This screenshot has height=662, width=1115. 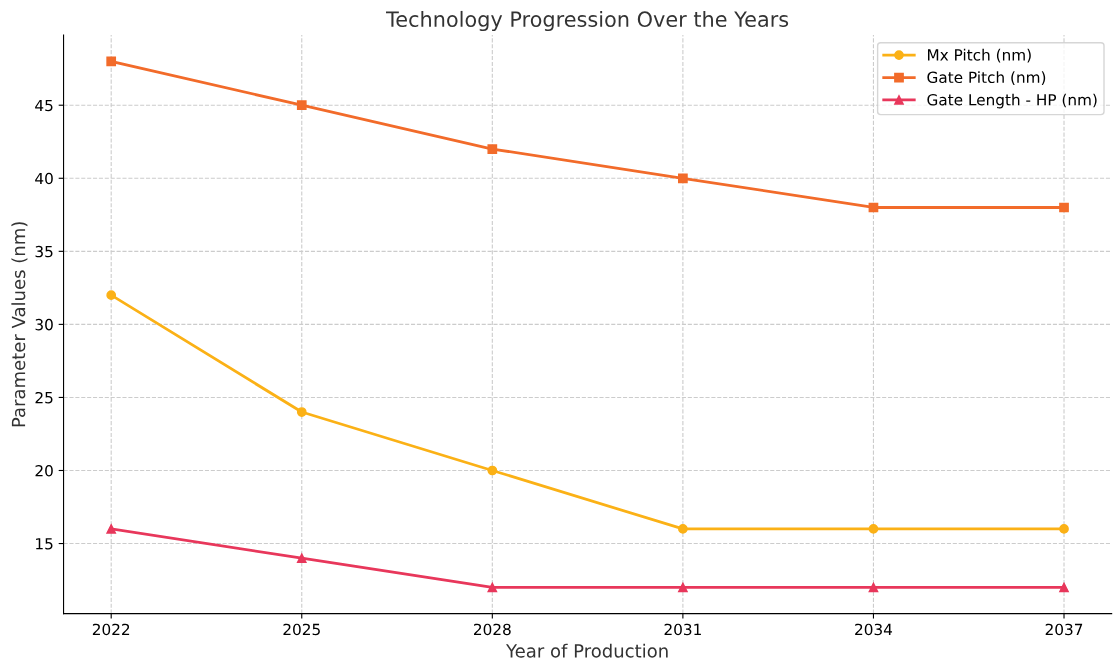 What do you see at coordinates (979, 55) in the screenshot?
I see `legend-label: Mx Pitch (nm)` at bounding box center [979, 55].